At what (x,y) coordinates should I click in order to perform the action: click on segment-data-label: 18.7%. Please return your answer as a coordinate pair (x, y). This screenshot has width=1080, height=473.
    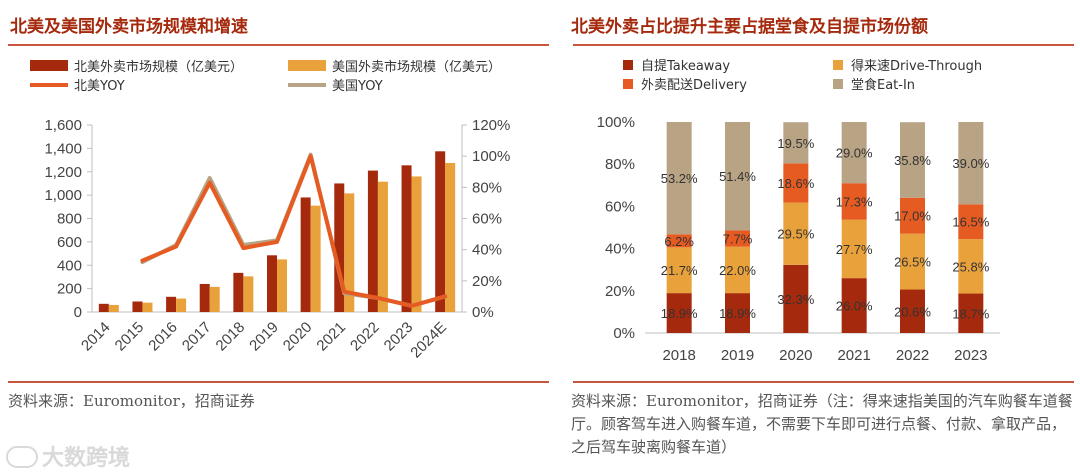
    Looking at the image, I should click on (970, 313).